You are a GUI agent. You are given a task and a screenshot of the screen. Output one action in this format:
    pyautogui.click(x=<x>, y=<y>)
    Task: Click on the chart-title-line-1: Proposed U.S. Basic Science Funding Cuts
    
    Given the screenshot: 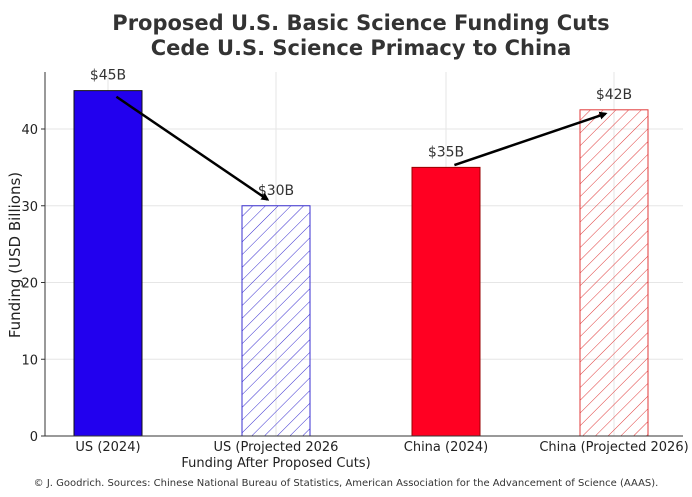 What is the action you would take?
    pyautogui.click(x=360, y=23)
    